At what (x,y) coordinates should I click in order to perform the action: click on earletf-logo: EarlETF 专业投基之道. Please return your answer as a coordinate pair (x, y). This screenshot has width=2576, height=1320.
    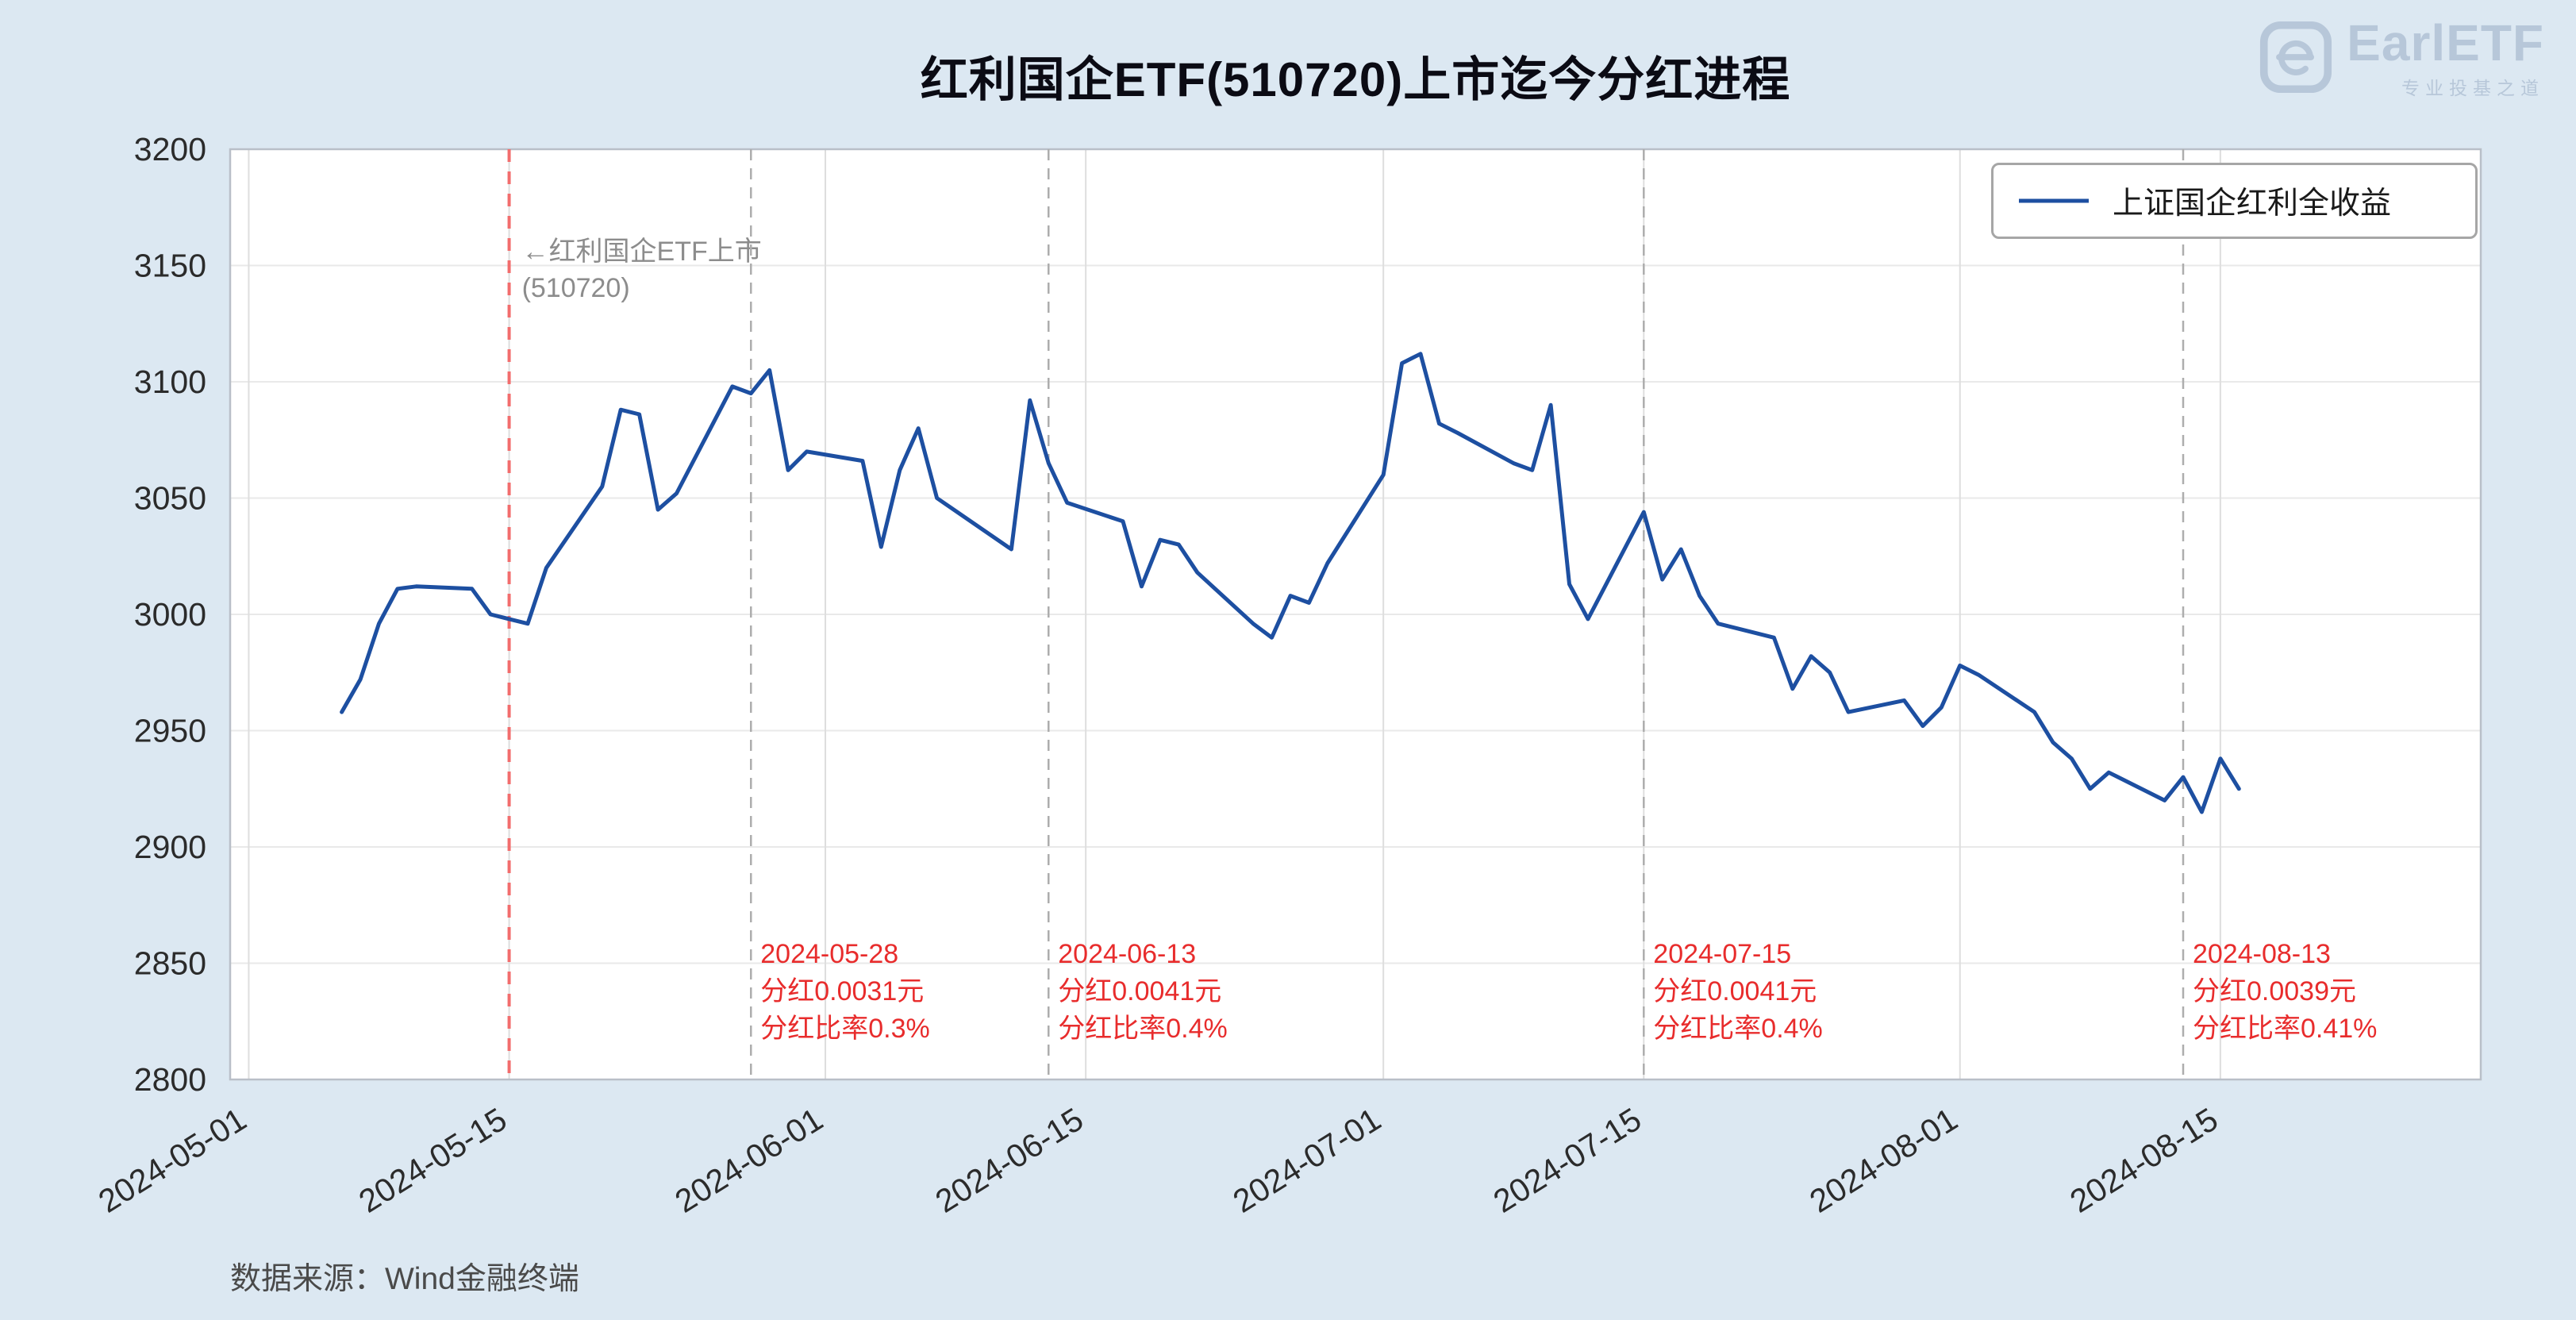
    Looking at the image, I should click on (2401, 58).